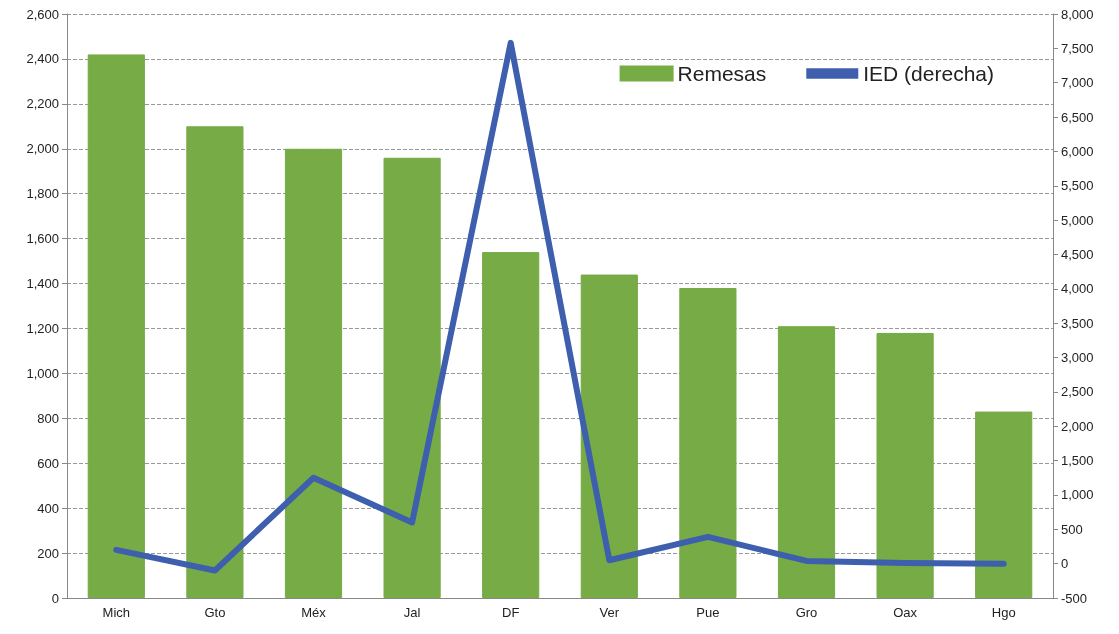 This screenshot has height=634, width=1119. Describe the element at coordinates (1072, 529) in the screenshot. I see `y2-tick-label: 500` at that location.